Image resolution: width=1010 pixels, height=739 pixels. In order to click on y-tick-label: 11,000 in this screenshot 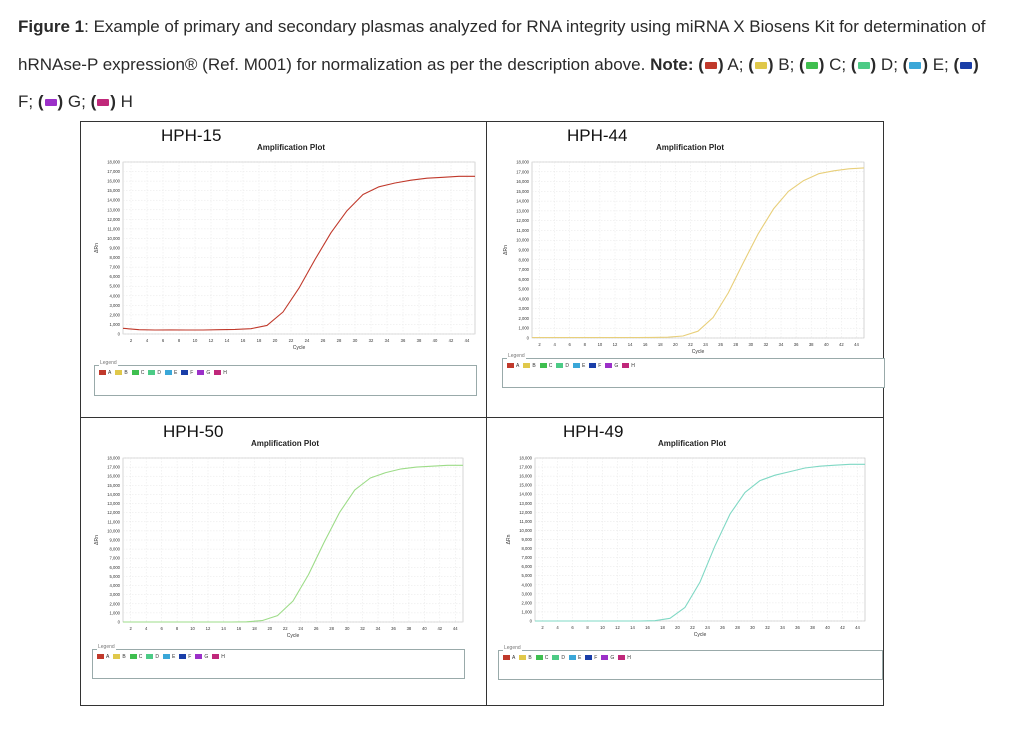, I will do `click(114, 521)`.